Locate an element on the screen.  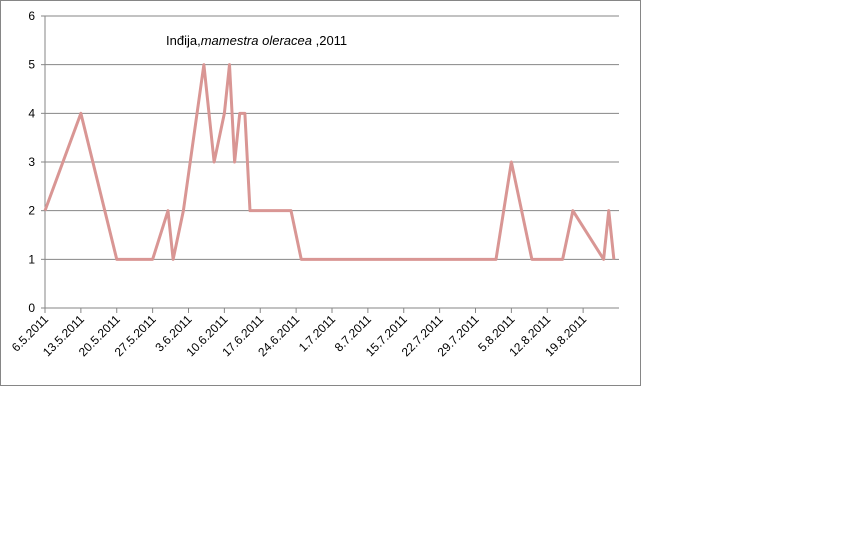
title-part: mamestra oleracea is located at coordinates (256, 40).